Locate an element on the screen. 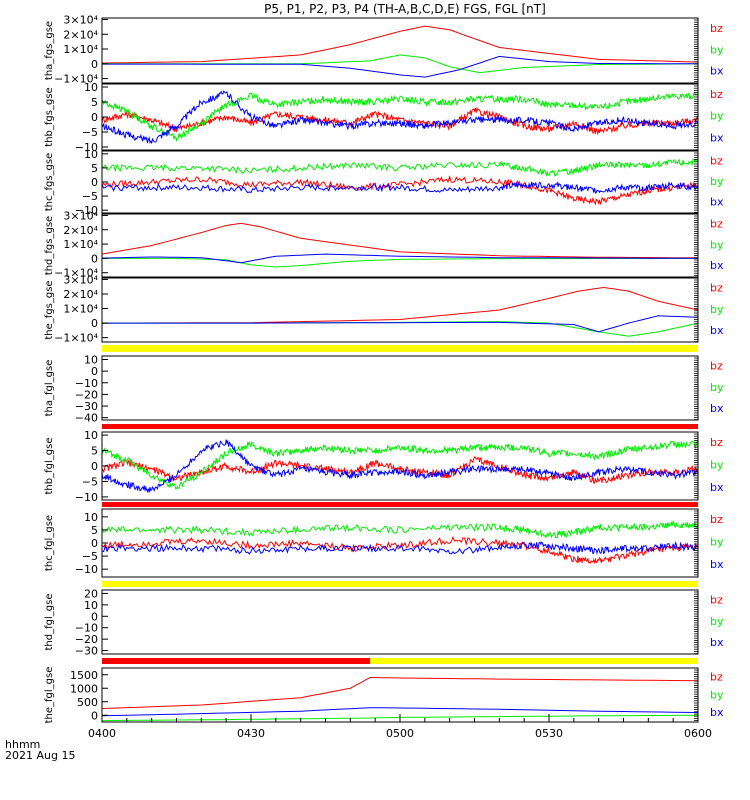  time-format-label: hhmm is located at coordinates (22, 744).